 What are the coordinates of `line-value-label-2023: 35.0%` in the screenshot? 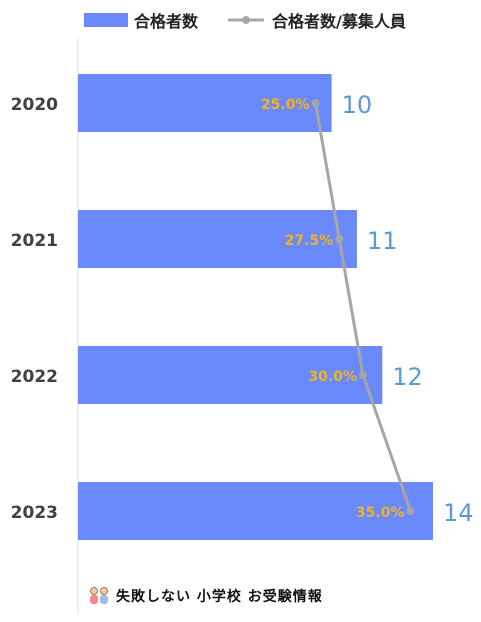 It's located at (380, 513).